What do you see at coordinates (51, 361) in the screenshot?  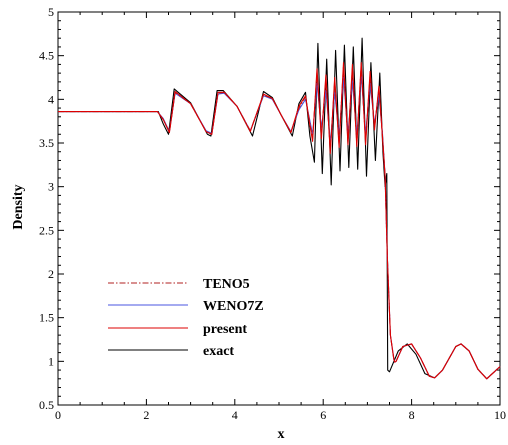 I see `y-tick-label: 1` at bounding box center [51, 361].